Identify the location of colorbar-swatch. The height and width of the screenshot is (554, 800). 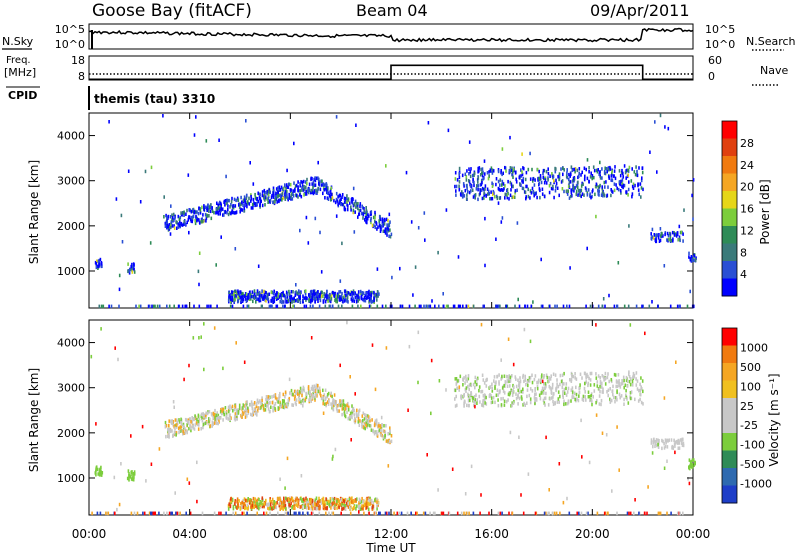
(729, 372).